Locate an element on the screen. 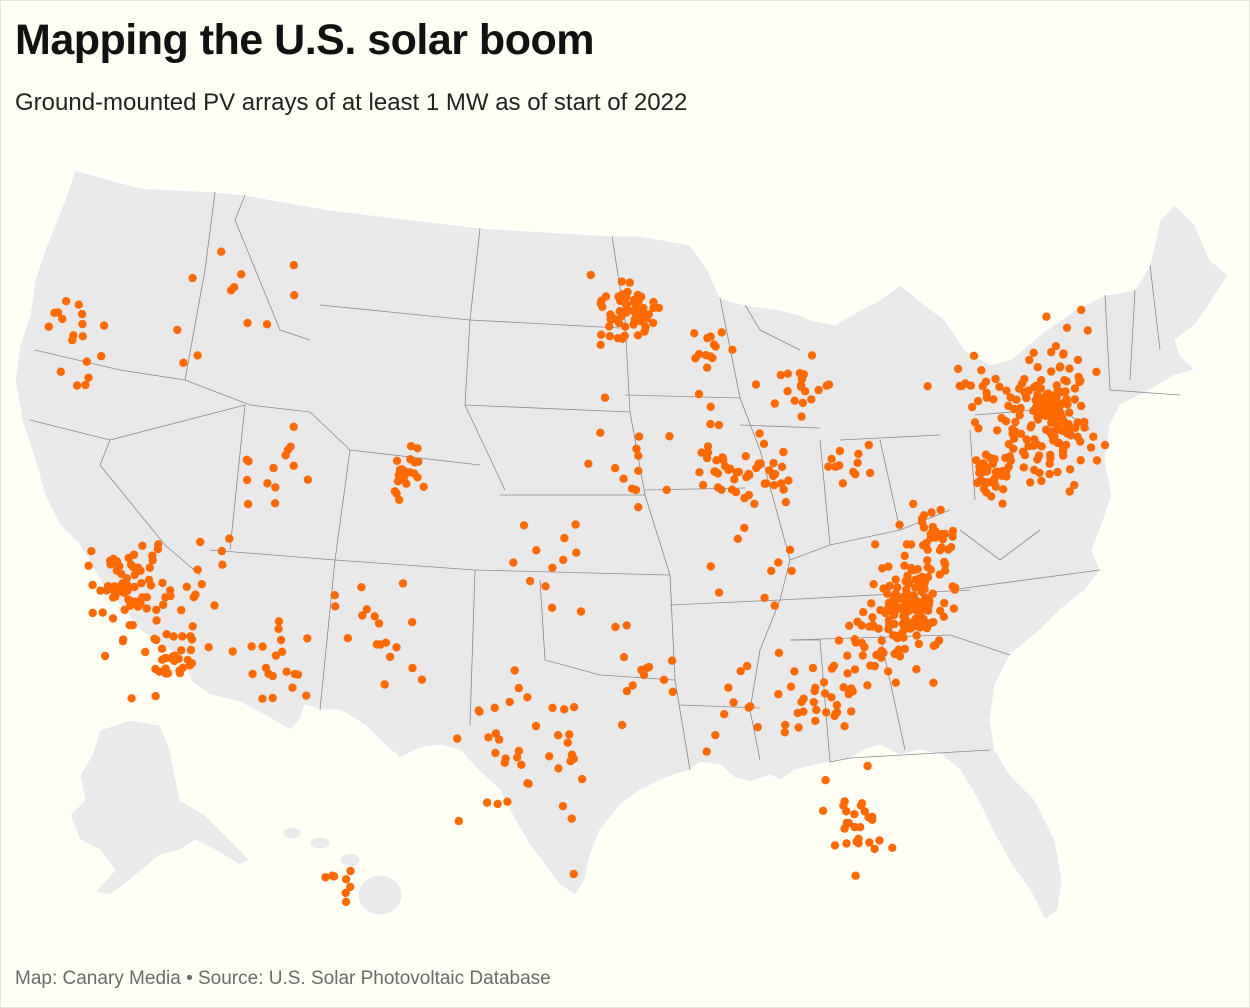 The height and width of the screenshot is (1008, 1250). border-co-east is located at coordinates (342, 505).